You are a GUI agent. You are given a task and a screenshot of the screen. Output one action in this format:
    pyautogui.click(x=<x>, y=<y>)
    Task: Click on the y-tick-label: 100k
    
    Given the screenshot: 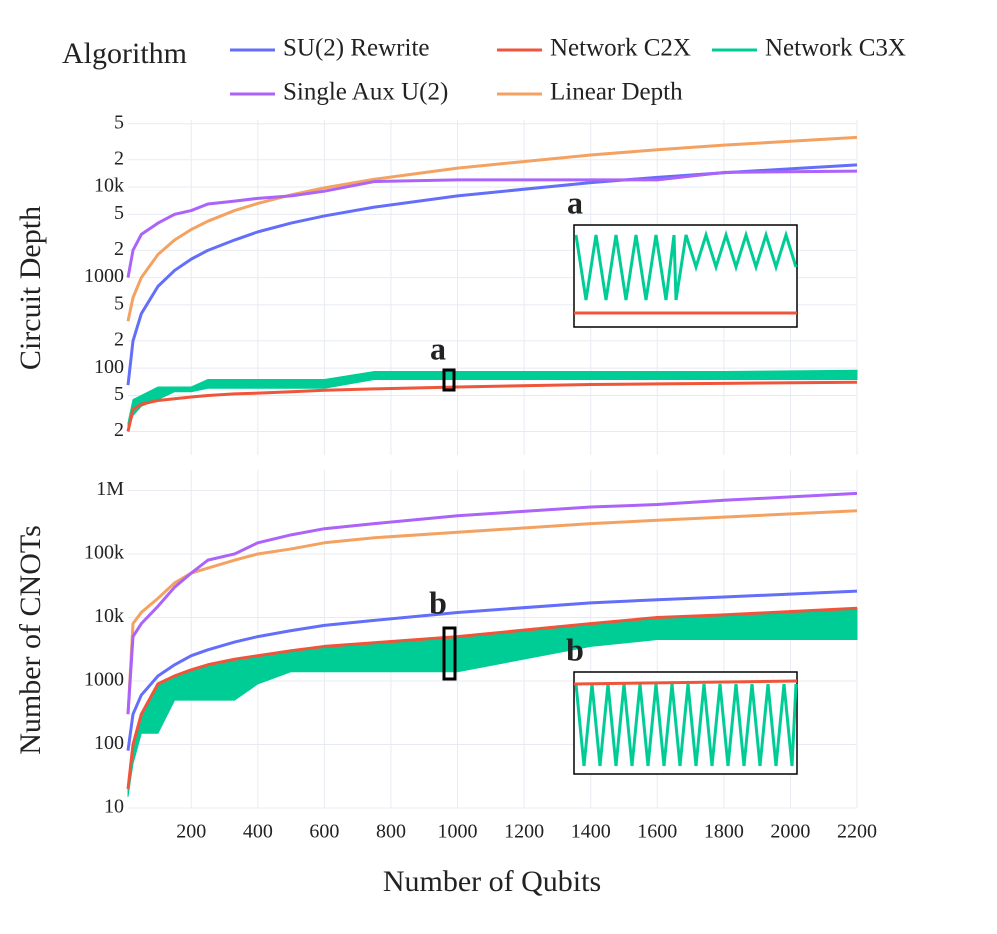 What is the action you would take?
    pyautogui.click(x=104, y=553)
    